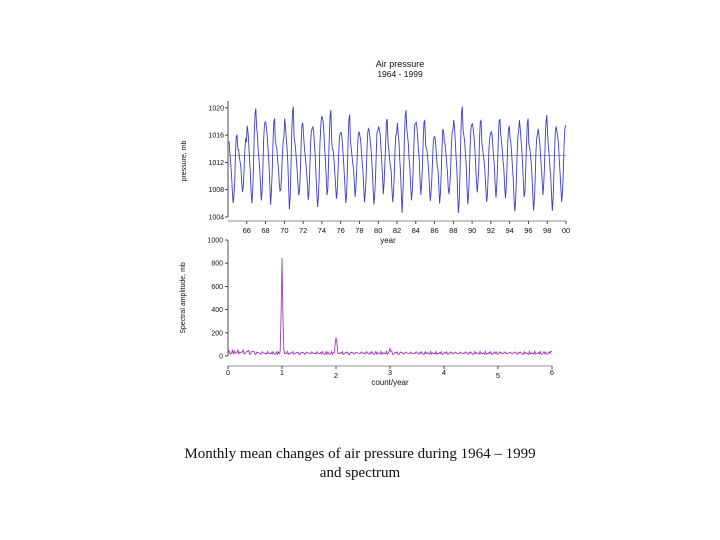 This screenshot has height=540, width=720. What do you see at coordinates (322, 230) in the screenshot?
I see `pressure-x-tick-label: 74` at bounding box center [322, 230].